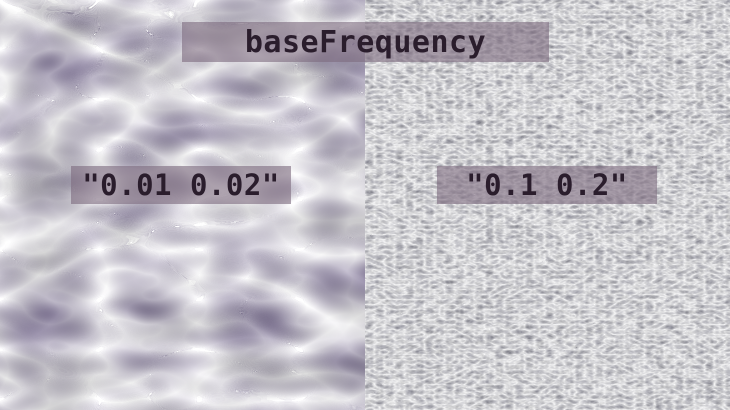  I want to click on high-frequency-value-label: "0.1 0.2", so click(547, 185).